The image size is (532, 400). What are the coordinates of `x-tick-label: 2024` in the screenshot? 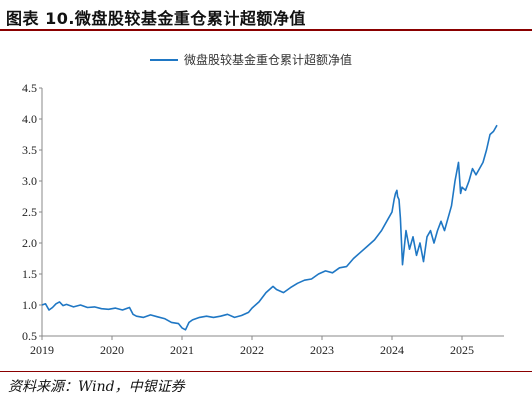 It's located at (392, 350).